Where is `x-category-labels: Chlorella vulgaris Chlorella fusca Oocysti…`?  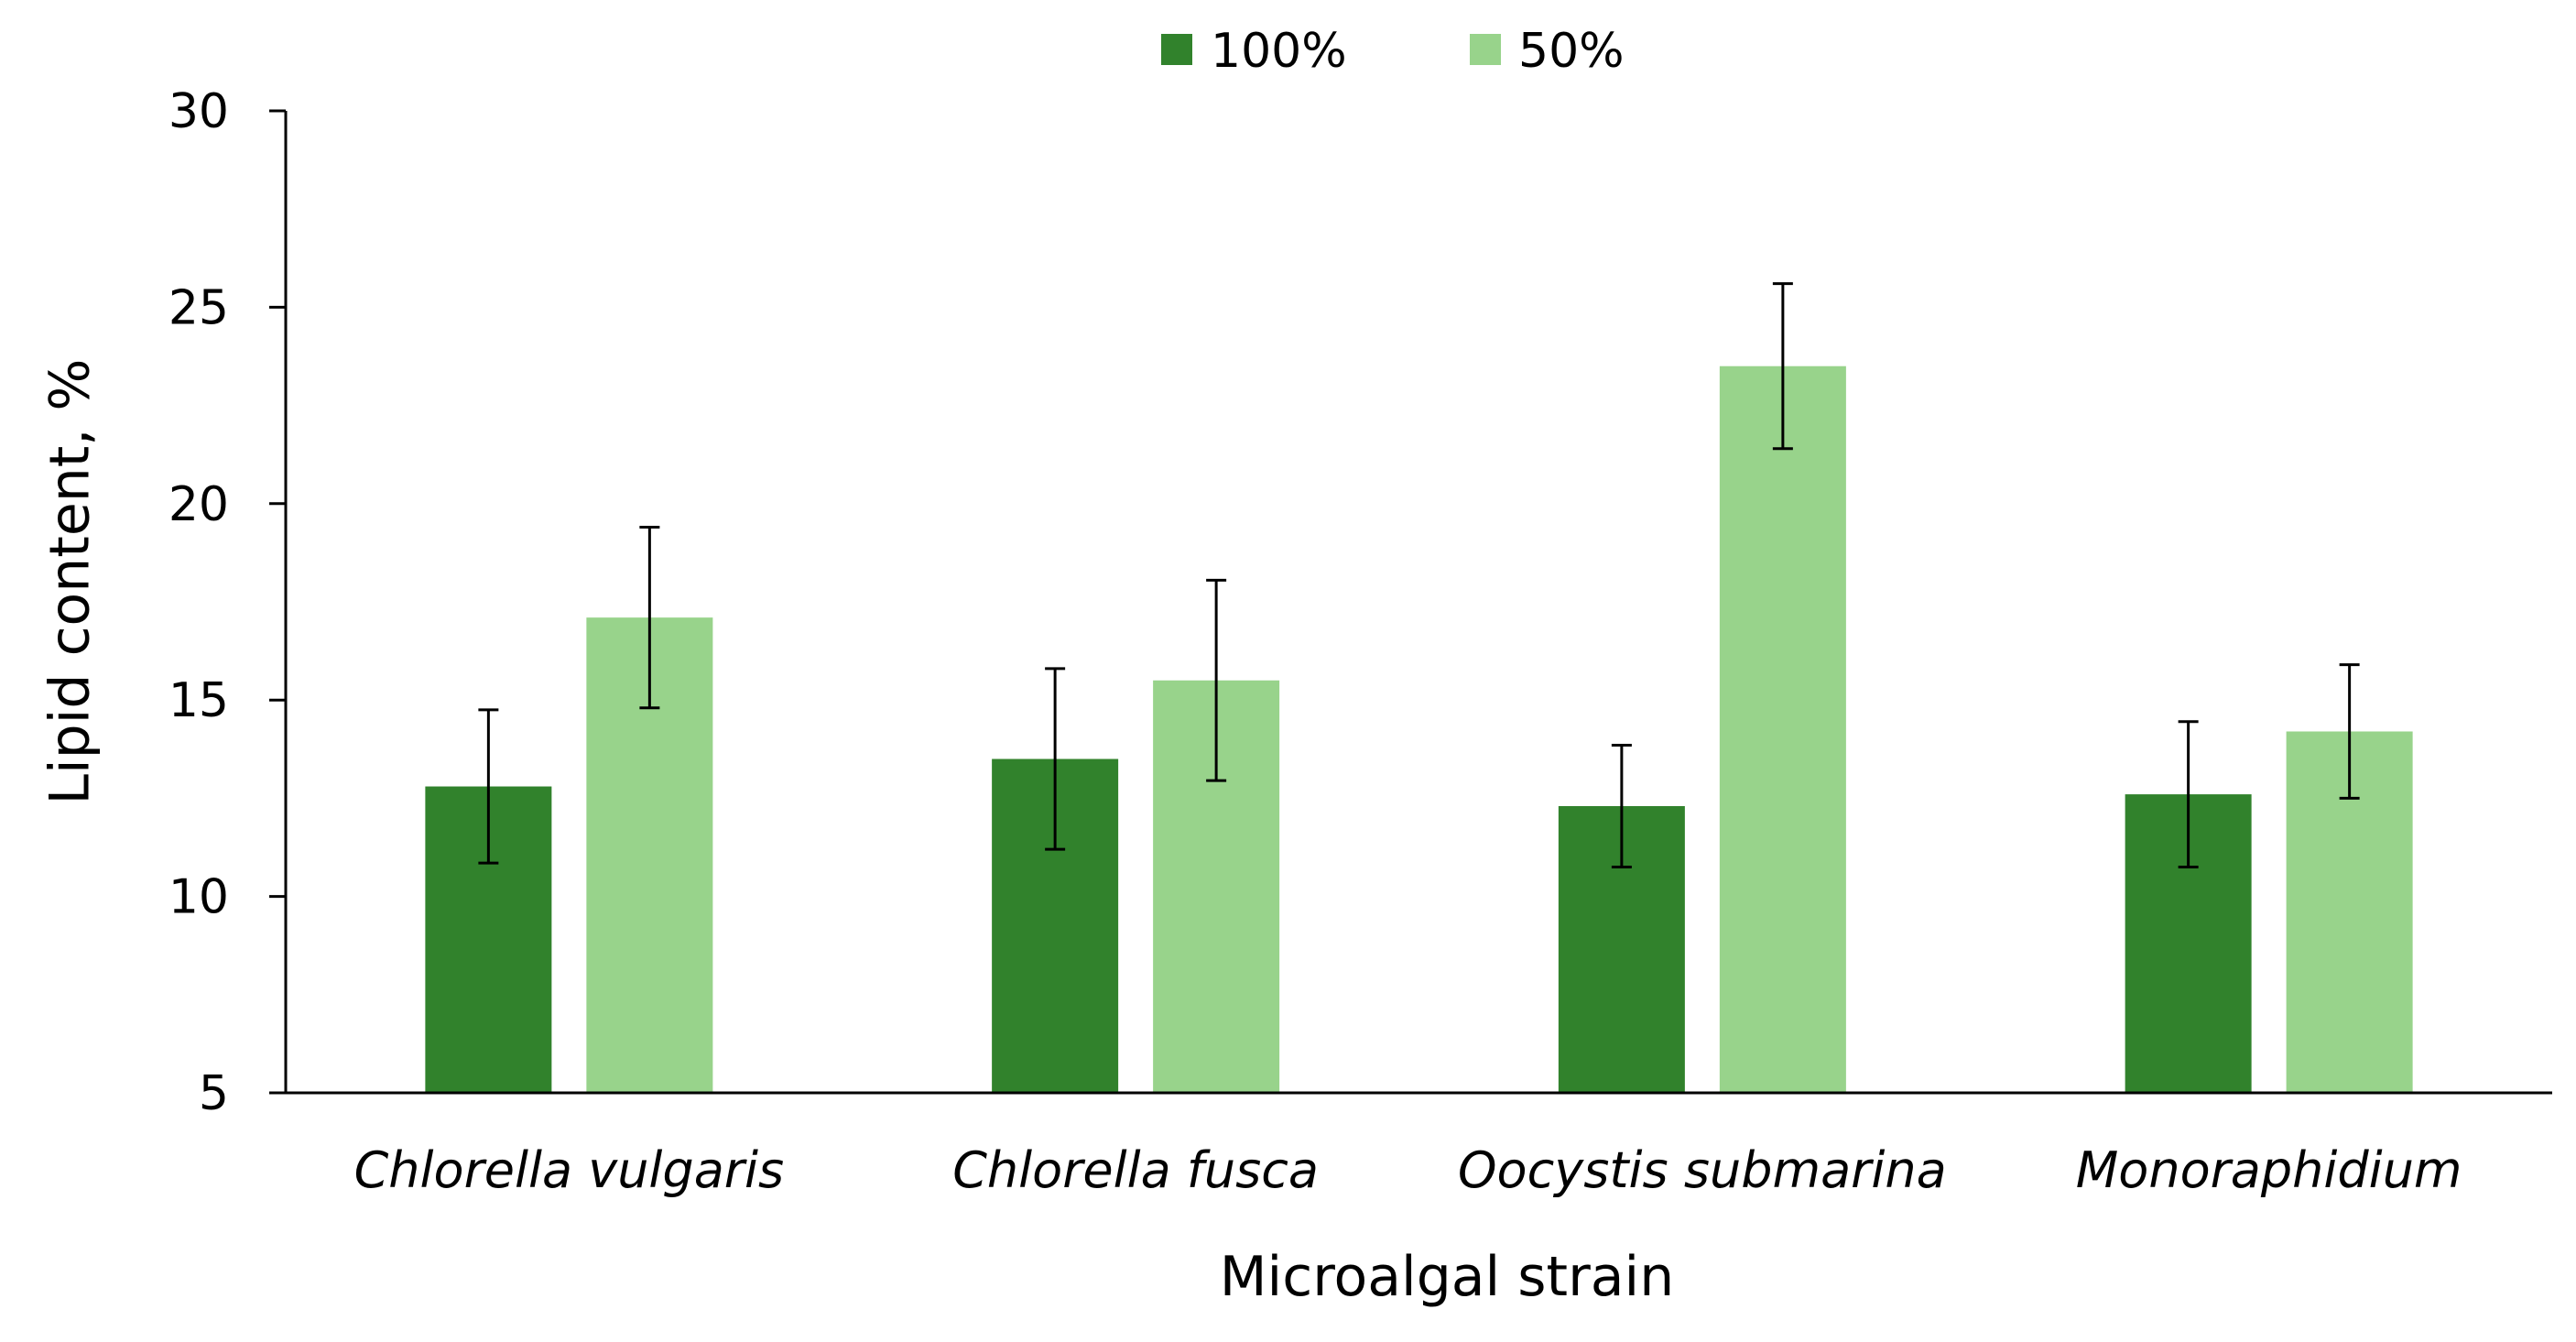
x-category-labels: Chlorella vulgaris Chlorella fusca Oocysti… is located at coordinates (1408, 1170).